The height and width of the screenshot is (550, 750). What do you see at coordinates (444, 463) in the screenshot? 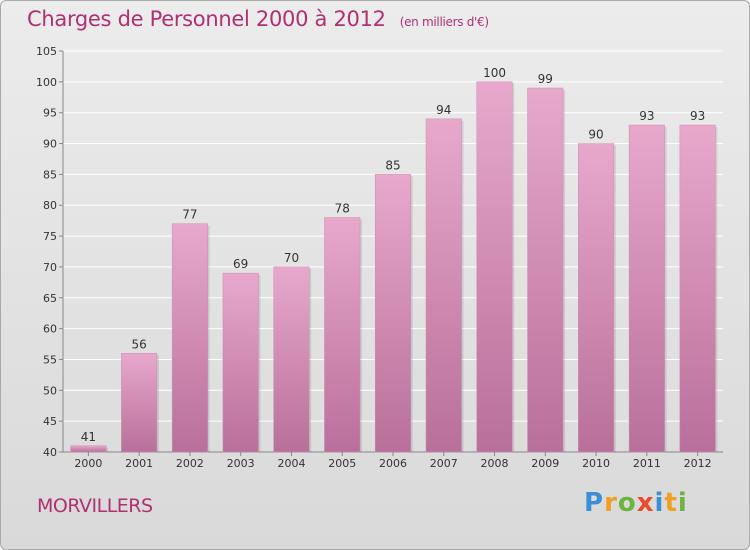
I see `x-tick-label: 2007` at bounding box center [444, 463].